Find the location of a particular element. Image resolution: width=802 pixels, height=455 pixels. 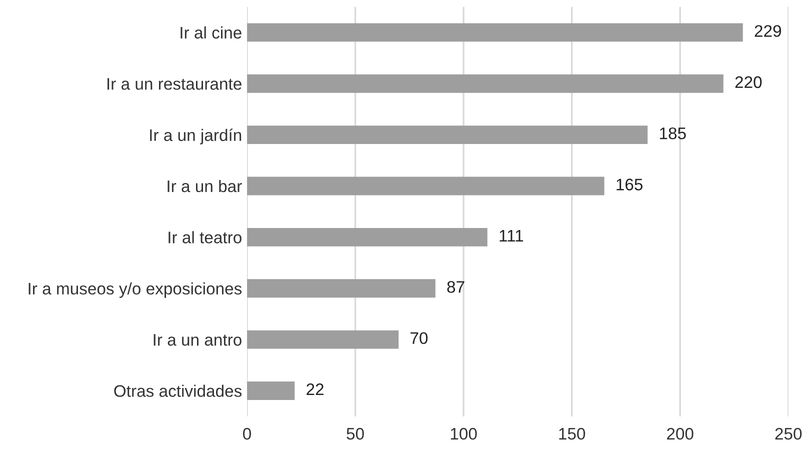

x-tick-label: 0 is located at coordinates (247, 434).